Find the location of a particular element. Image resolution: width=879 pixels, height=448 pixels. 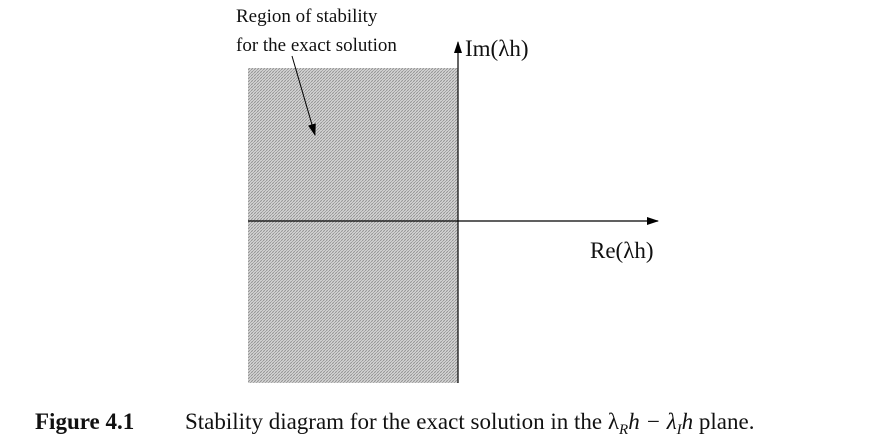

annotation-line: Region of stability is located at coordinates (307, 16).